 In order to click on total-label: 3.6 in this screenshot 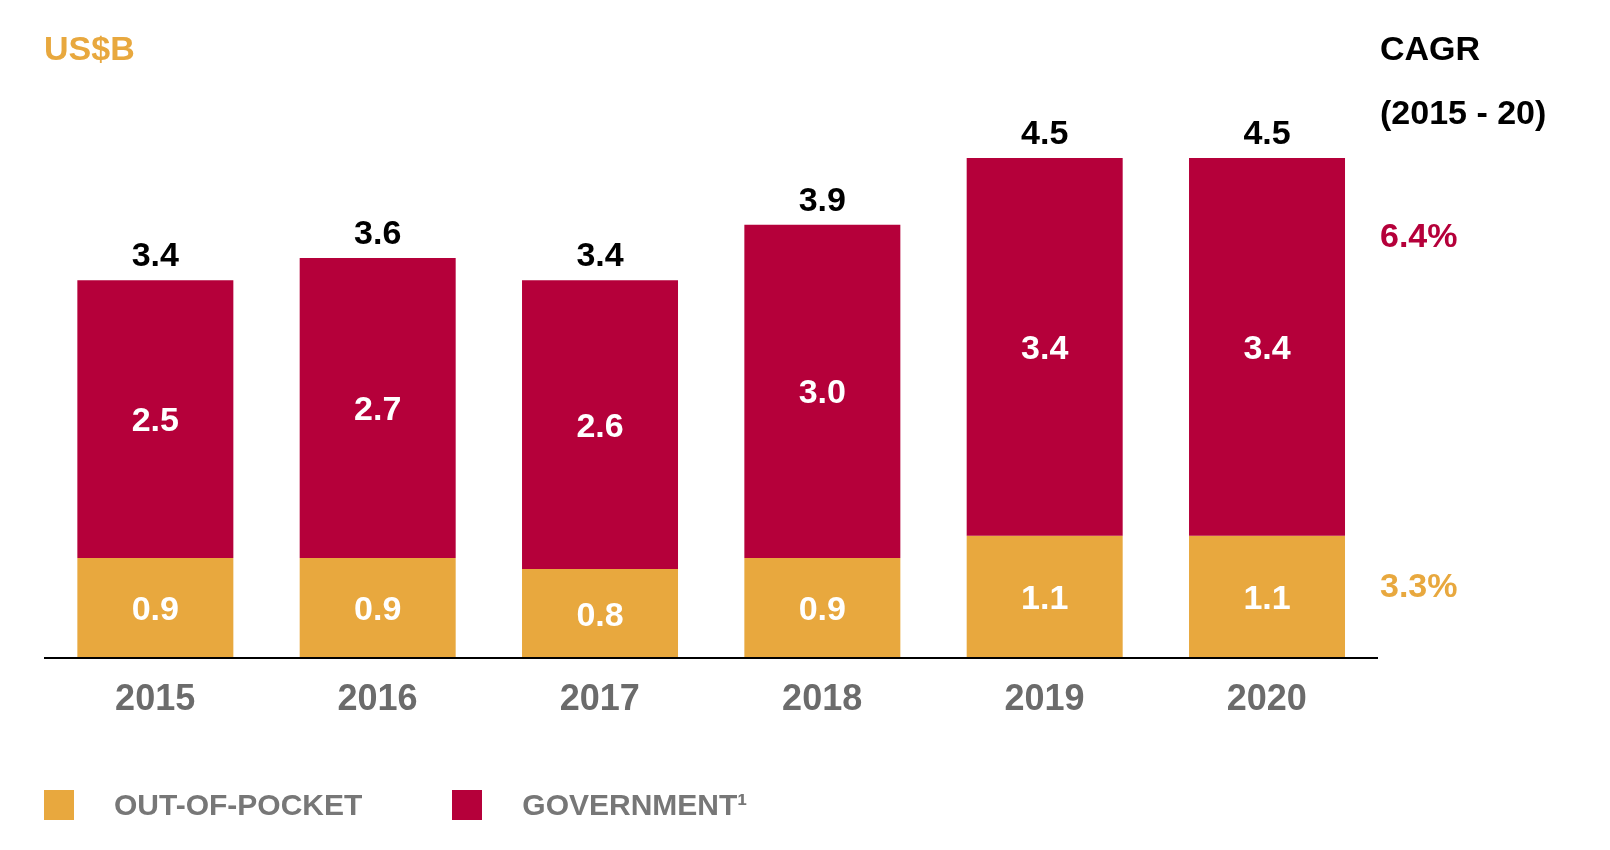, I will do `click(378, 232)`.